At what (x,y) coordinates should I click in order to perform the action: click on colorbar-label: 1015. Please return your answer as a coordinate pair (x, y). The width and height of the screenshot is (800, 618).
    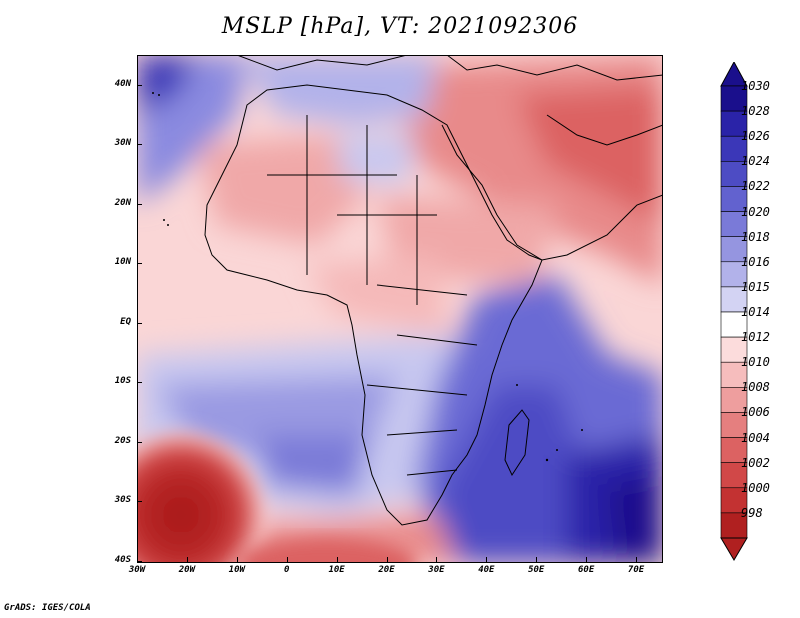
    Looking at the image, I should click on (755, 286).